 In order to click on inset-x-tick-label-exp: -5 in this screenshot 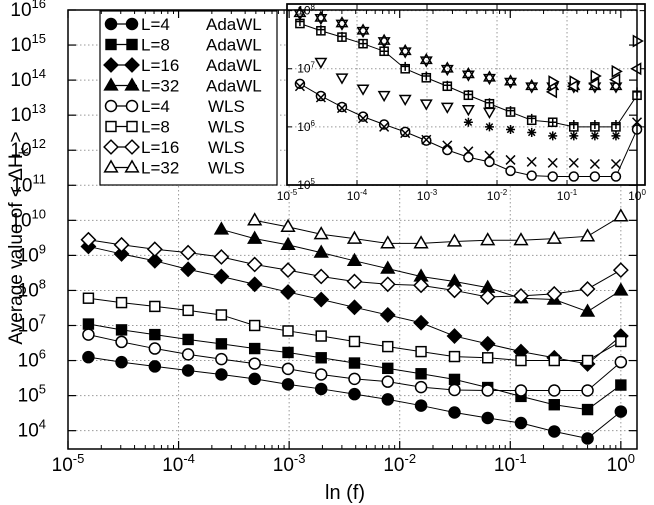, I will do `click(294, 192)`.